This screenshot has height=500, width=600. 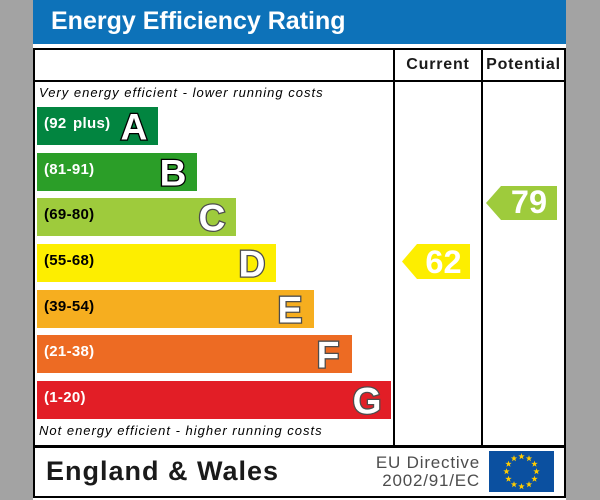 I want to click on svg-text: F, so click(x=328, y=354).